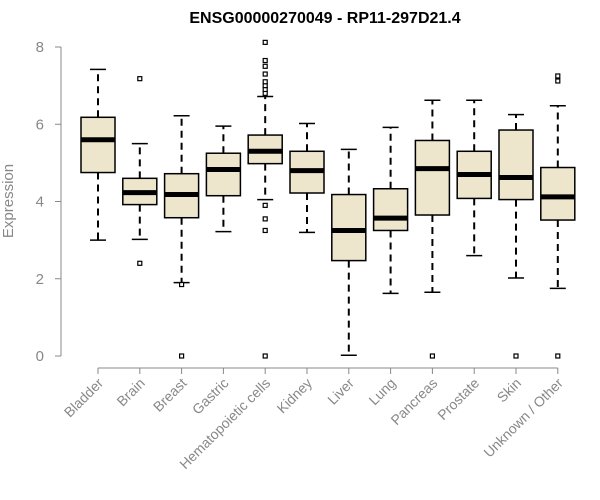 The image size is (600, 500). Describe the element at coordinates (307, 178) in the screenshot. I see `box-kidney` at that location.